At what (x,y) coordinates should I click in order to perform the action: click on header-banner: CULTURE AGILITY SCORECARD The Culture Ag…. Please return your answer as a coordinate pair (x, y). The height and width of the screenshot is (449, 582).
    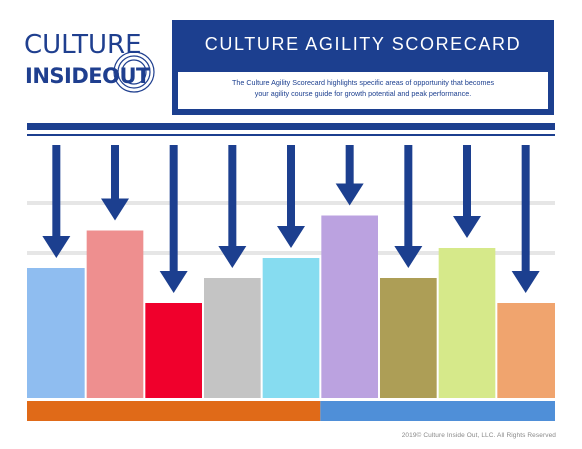
    Looking at the image, I should click on (363, 67).